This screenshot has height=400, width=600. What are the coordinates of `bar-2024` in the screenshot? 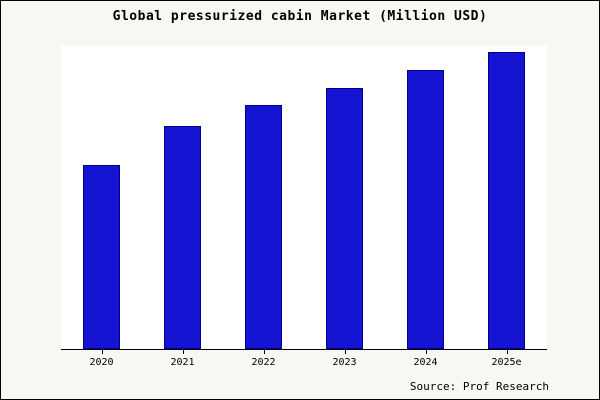 It's located at (425, 209).